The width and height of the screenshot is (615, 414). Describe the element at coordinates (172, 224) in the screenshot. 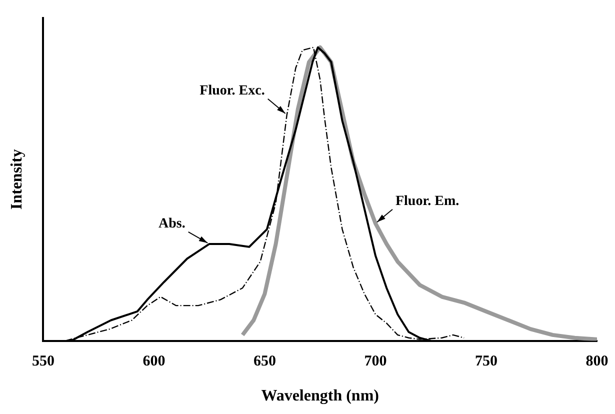

I see `series-label: Abs.` at that location.